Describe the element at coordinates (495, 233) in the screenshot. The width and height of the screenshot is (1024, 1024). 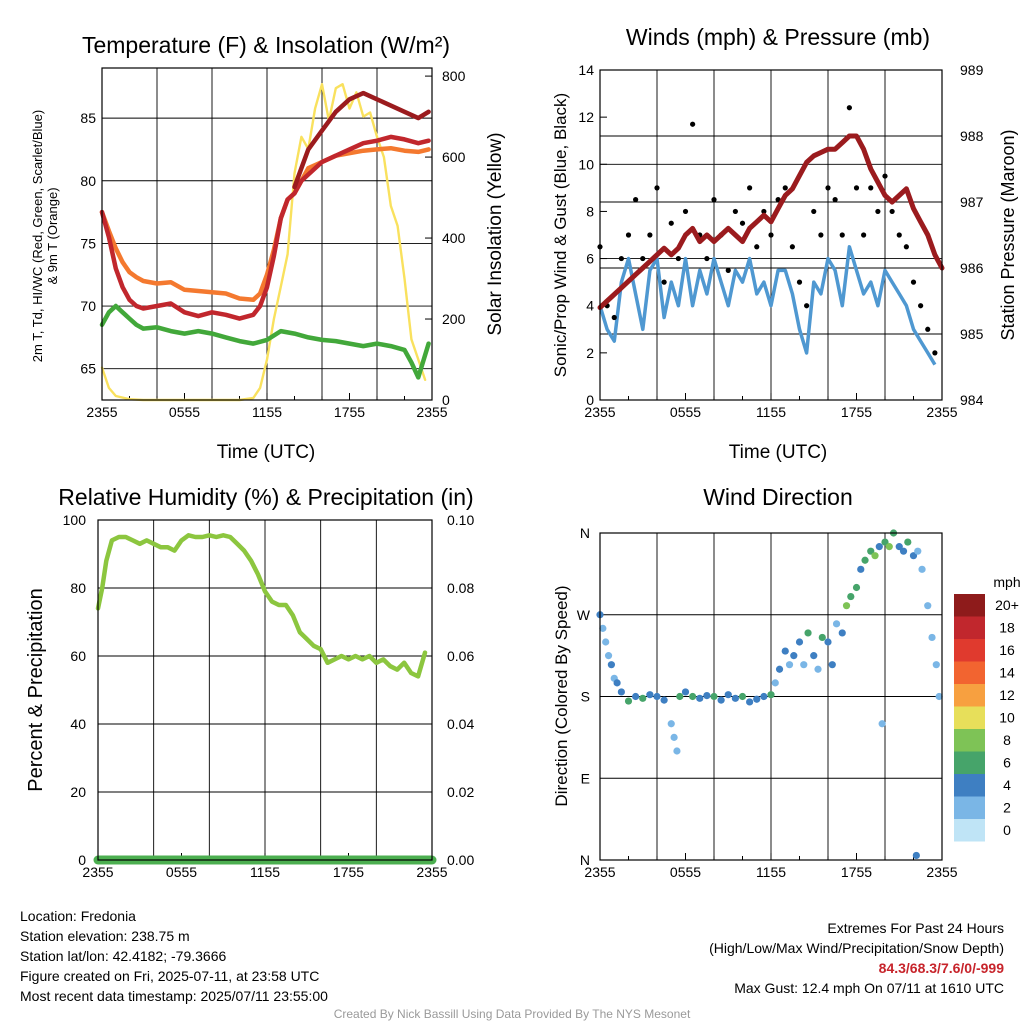
I see `y2-axis-label: Solar Insolation (Yellow)` at that location.